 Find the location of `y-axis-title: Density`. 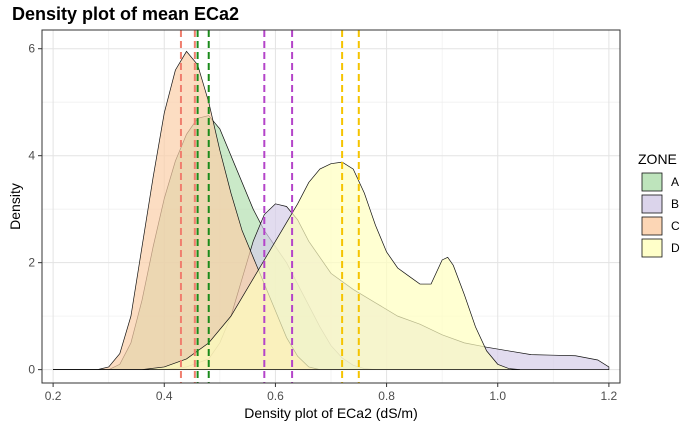

y-axis-title: Density is located at coordinates (15, 206).